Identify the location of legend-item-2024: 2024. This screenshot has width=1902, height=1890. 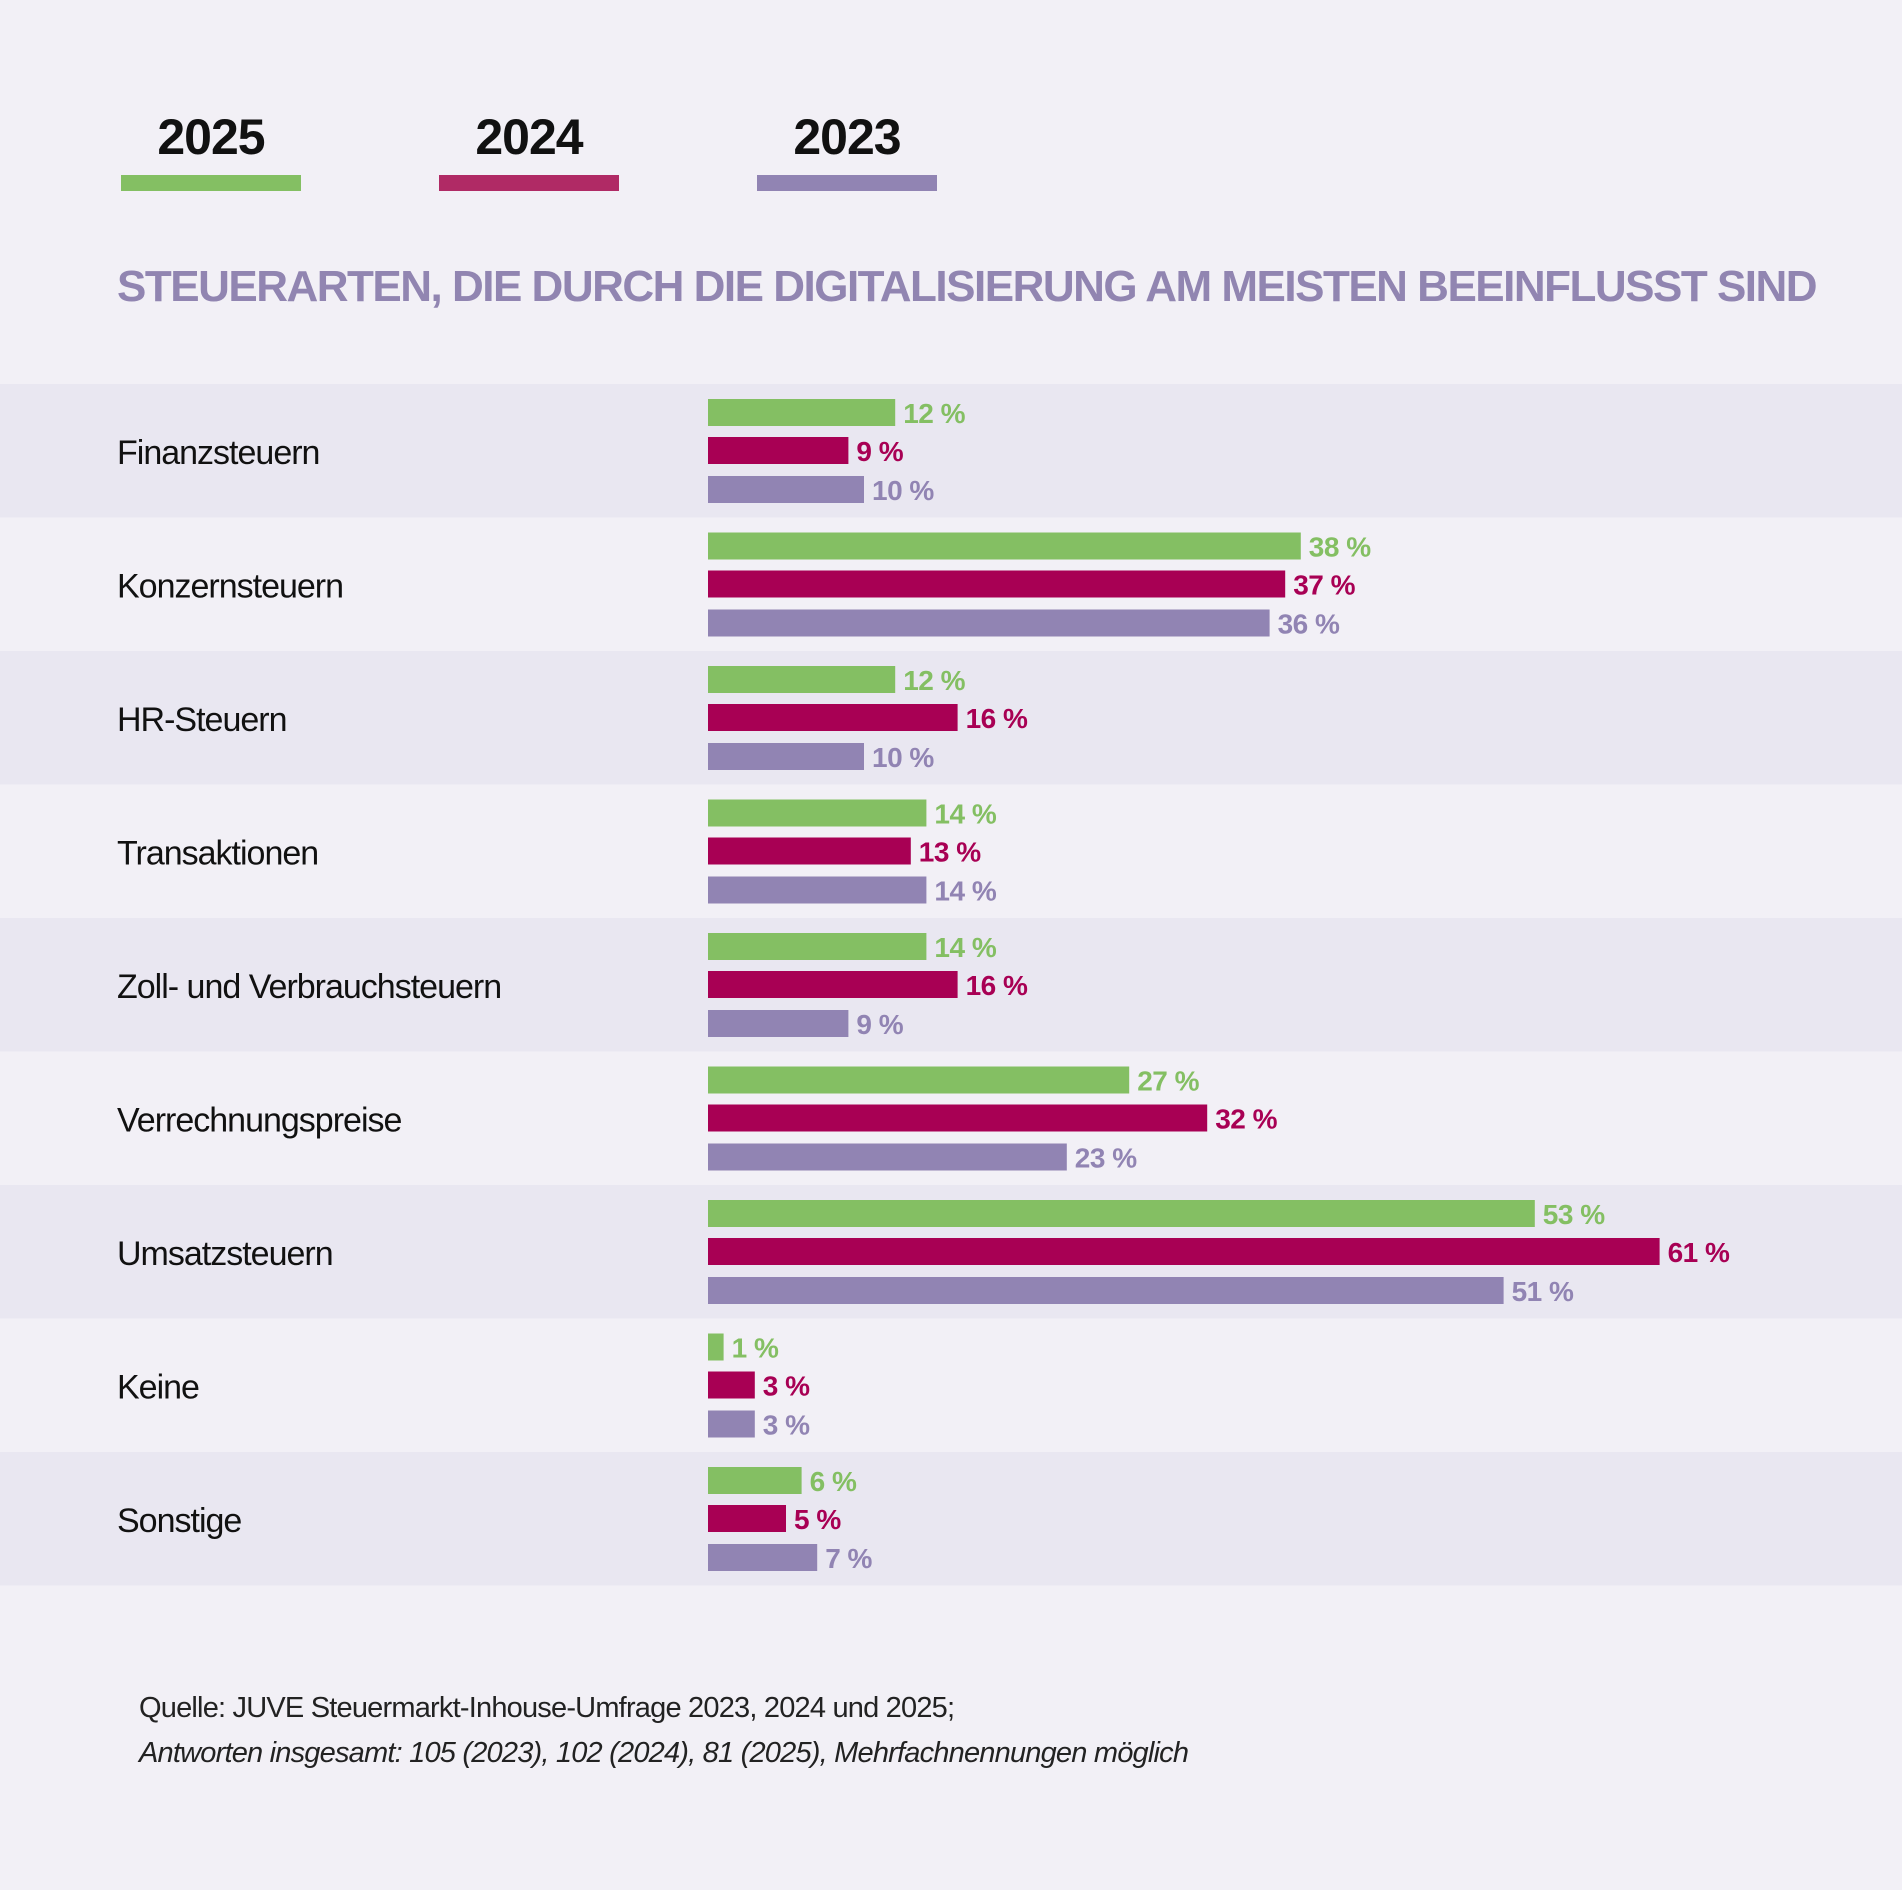
(529, 151).